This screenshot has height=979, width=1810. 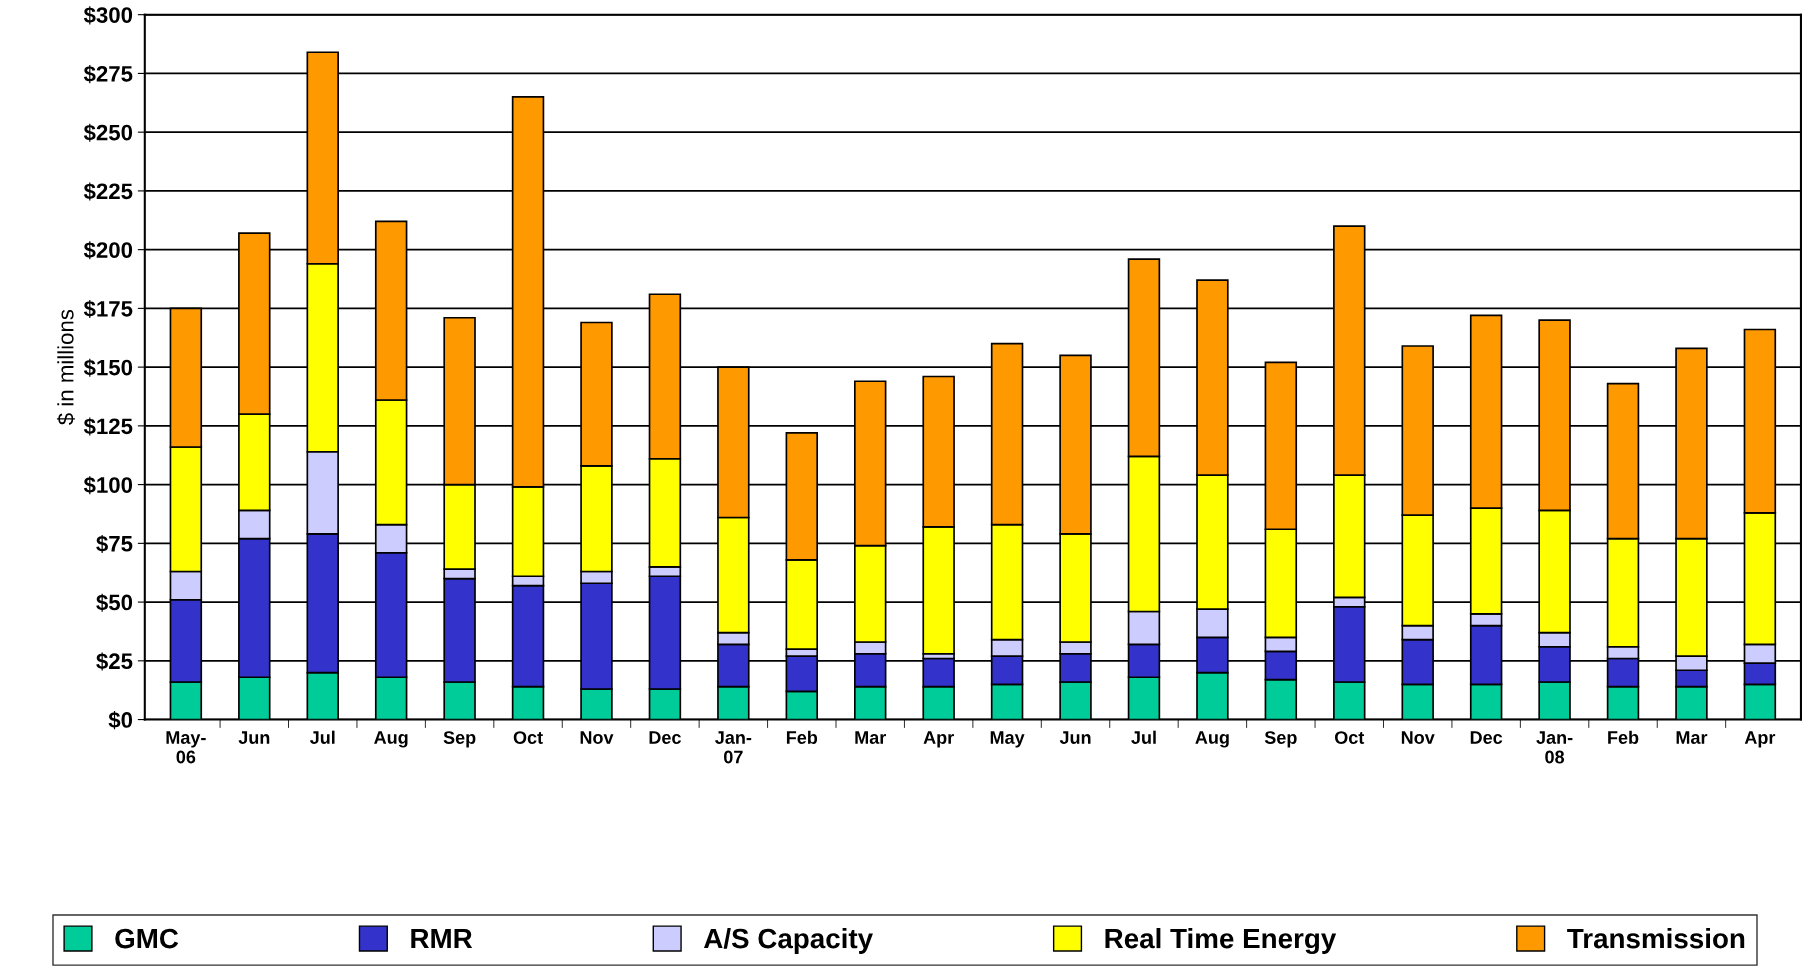 What do you see at coordinates (788, 940) in the screenshot?
I see `legend-label: A/S Capacity` at bounding box center [788, 940].